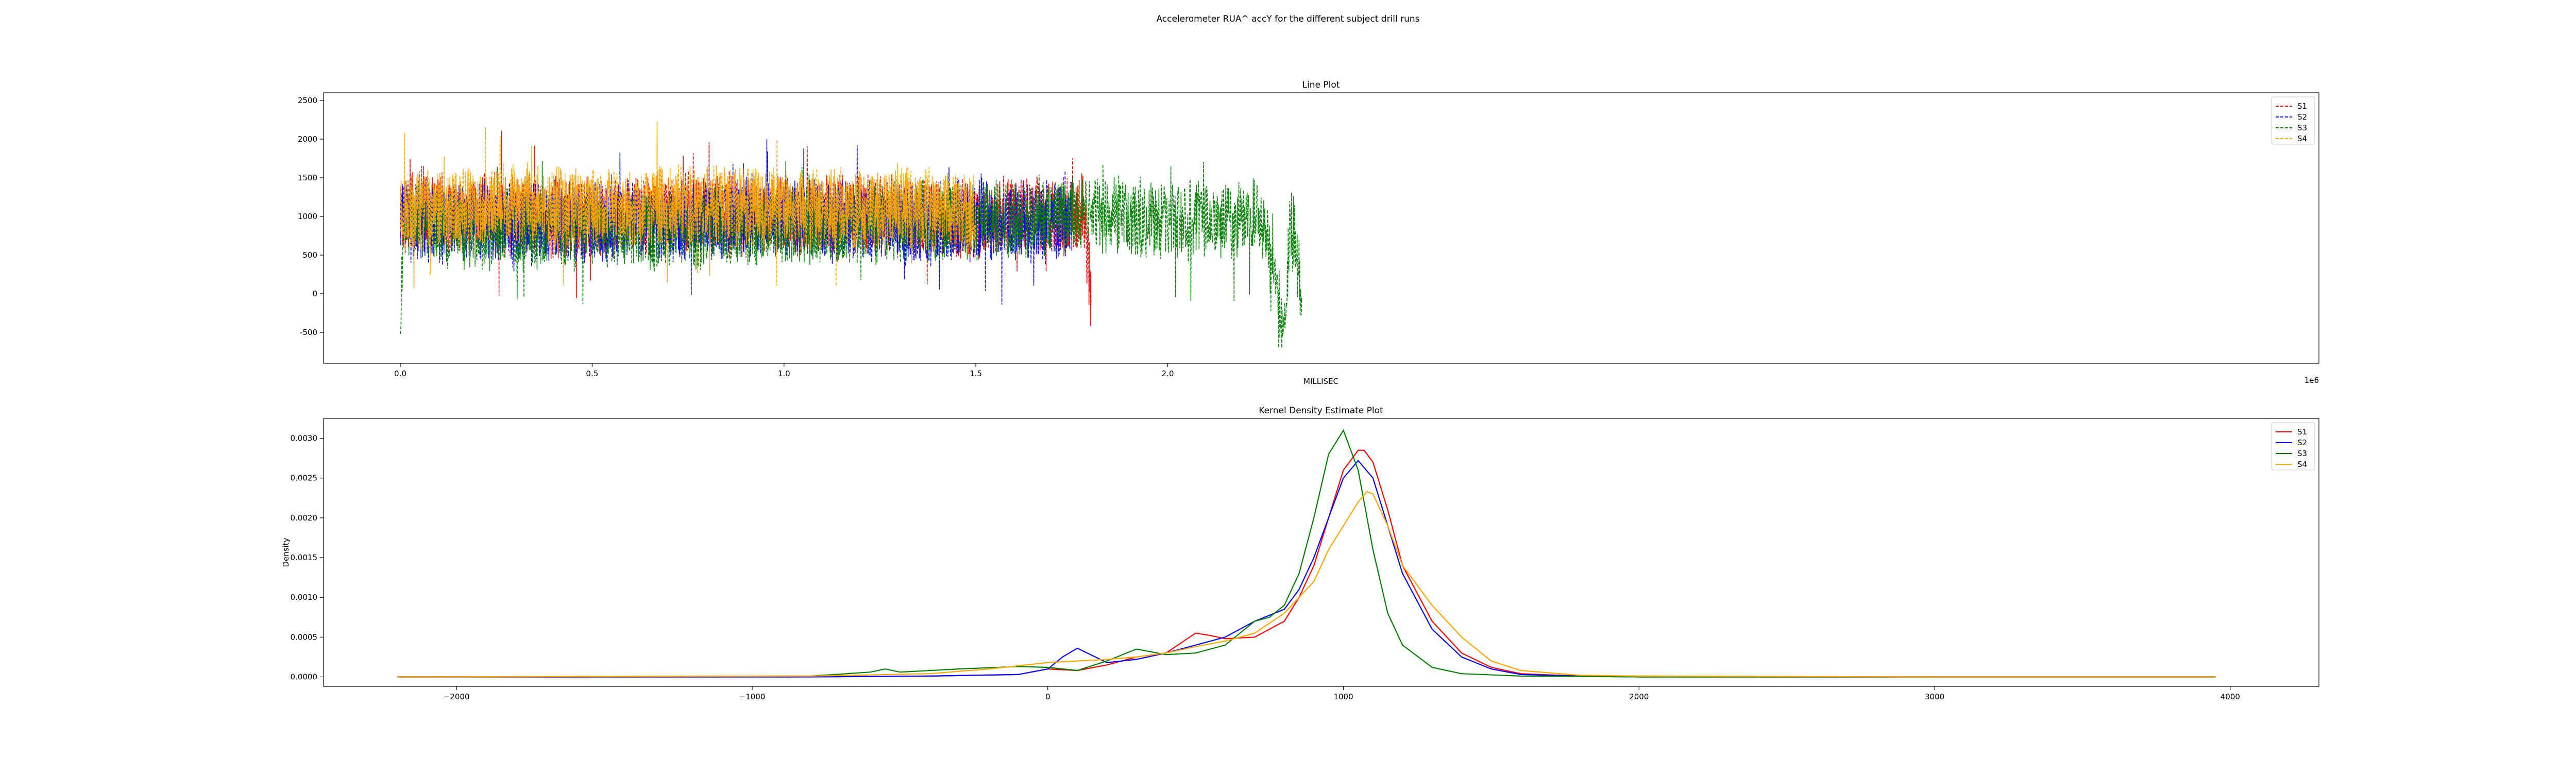  Describe the element at coordinates (1168, 373) in the screenshot. I see `line-plot-x-tick-label: 2.0` at that location.